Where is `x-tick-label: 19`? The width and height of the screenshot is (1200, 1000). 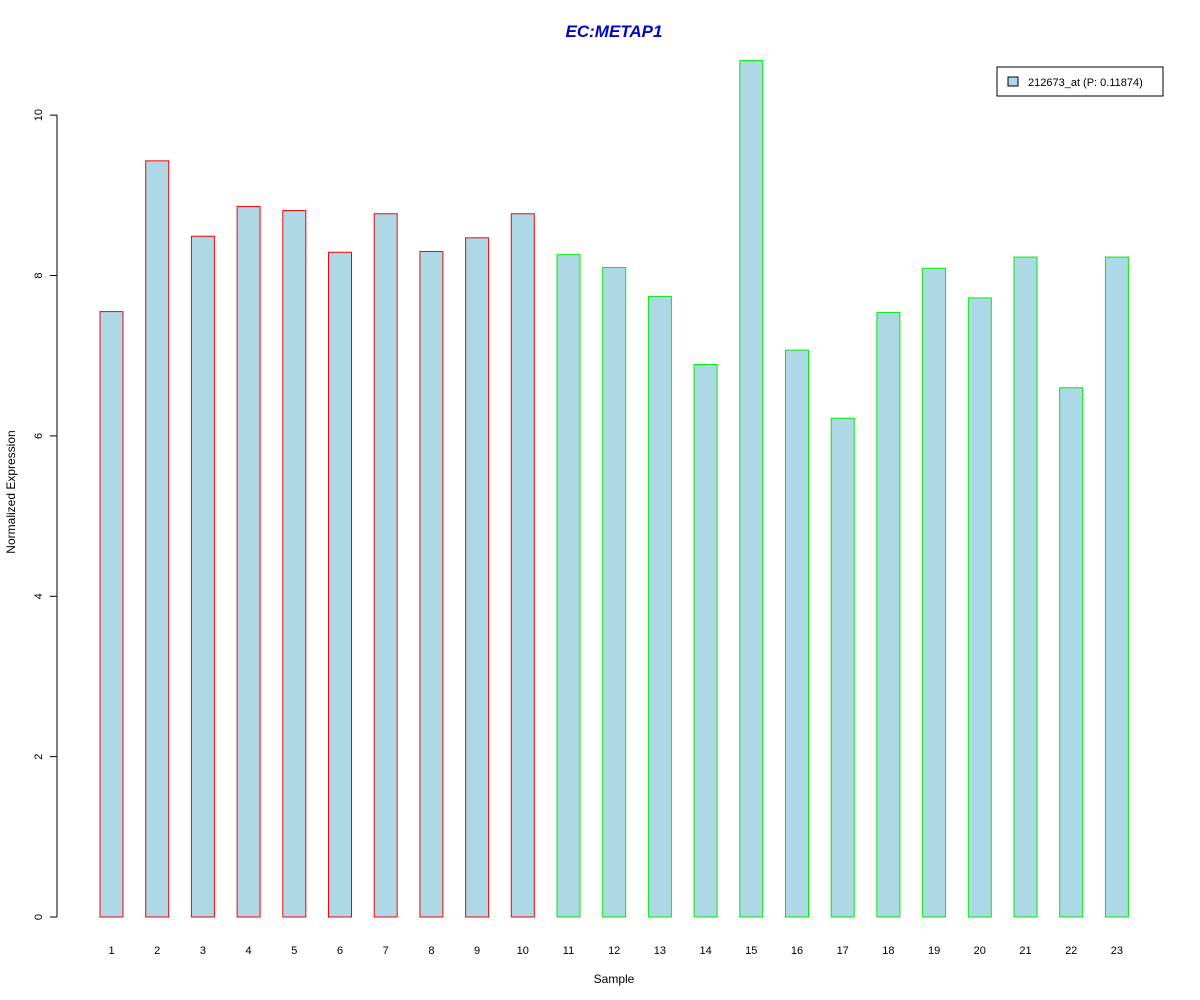 x-tick-label: 19 is located at coordinates (934, 951).